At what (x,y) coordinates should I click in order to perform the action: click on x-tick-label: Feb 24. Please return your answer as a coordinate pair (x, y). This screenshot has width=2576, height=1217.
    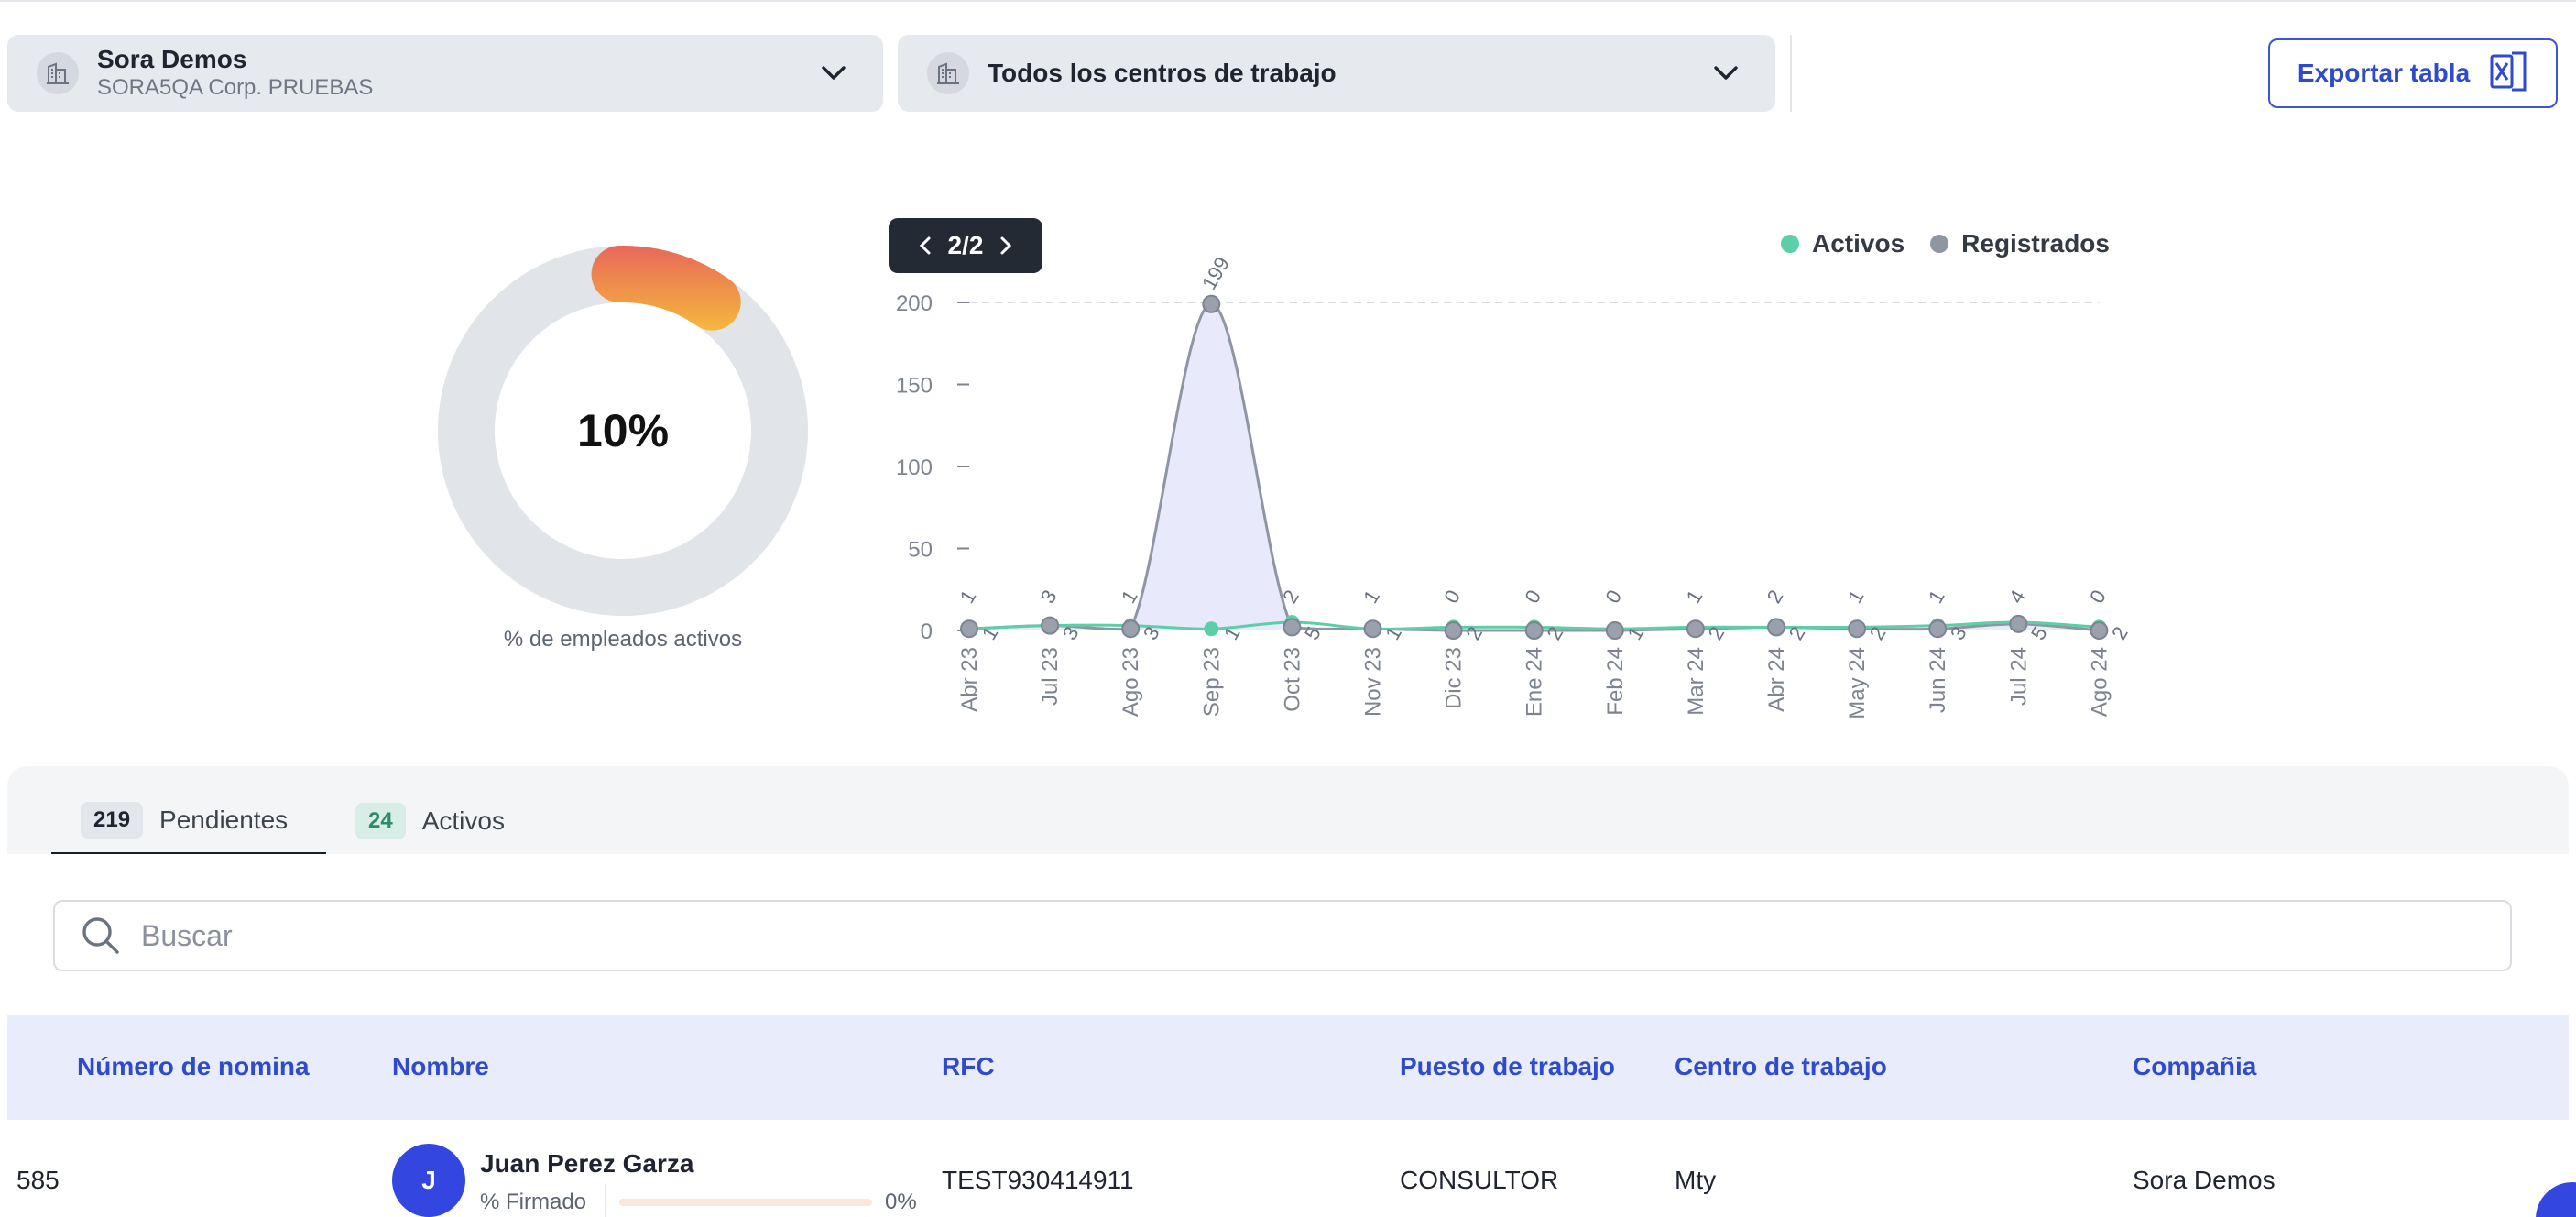
    Looking at the image, I should click on (1616, 681).